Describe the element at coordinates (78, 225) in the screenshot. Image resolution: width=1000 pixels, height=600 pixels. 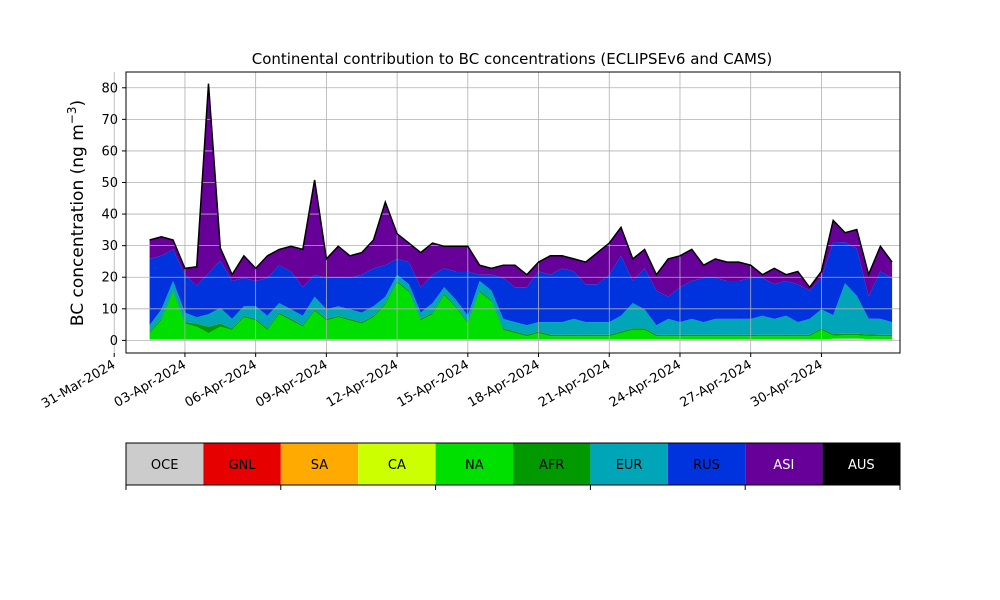
I see `y-axis-label-text: BC concentration (ng m` at that location.